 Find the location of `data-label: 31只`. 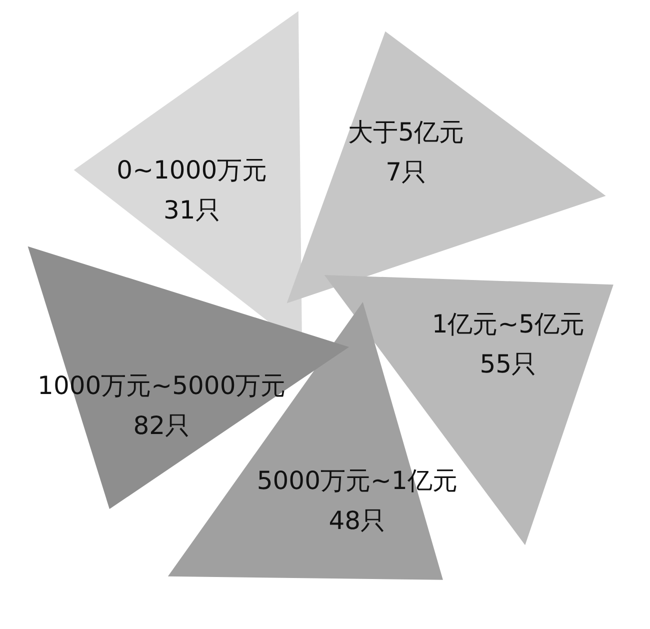

data-label: 31只 is located at coordinates (192, 209).